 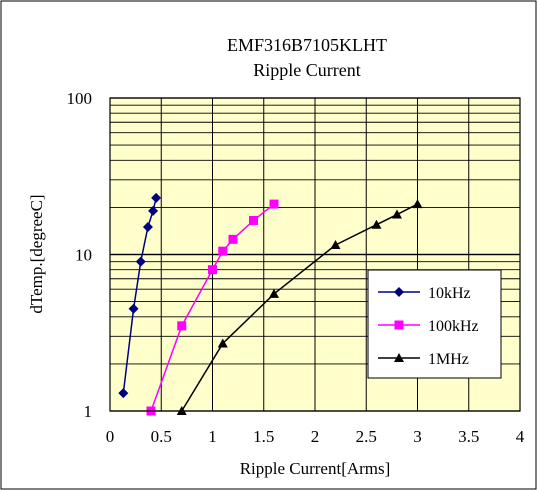 What do you see at coordinates (83, 255) in the screenshot?
I see `y-tick-label: 10` at bounding box center [83, 255].